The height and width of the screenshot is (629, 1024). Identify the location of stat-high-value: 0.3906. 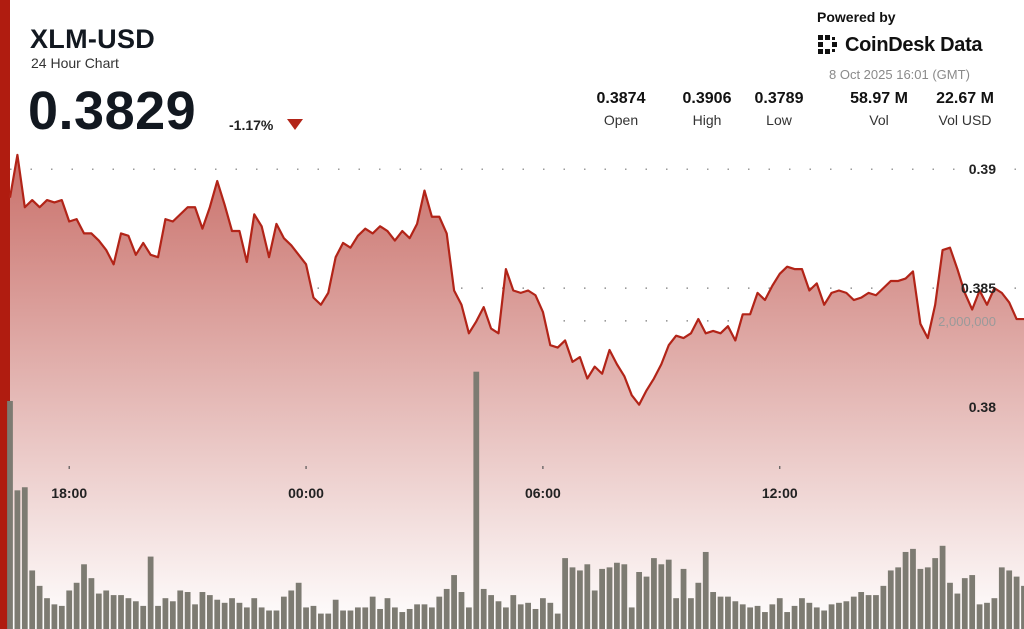
(707, 98).